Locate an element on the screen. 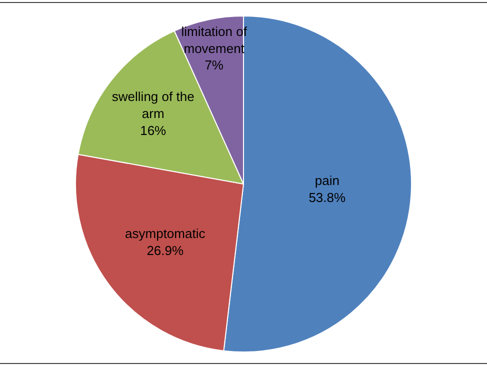 Image resolution: width=487 pixels, height=366 pixels. data-label: 53.8% is located at coordinates (327, 197).